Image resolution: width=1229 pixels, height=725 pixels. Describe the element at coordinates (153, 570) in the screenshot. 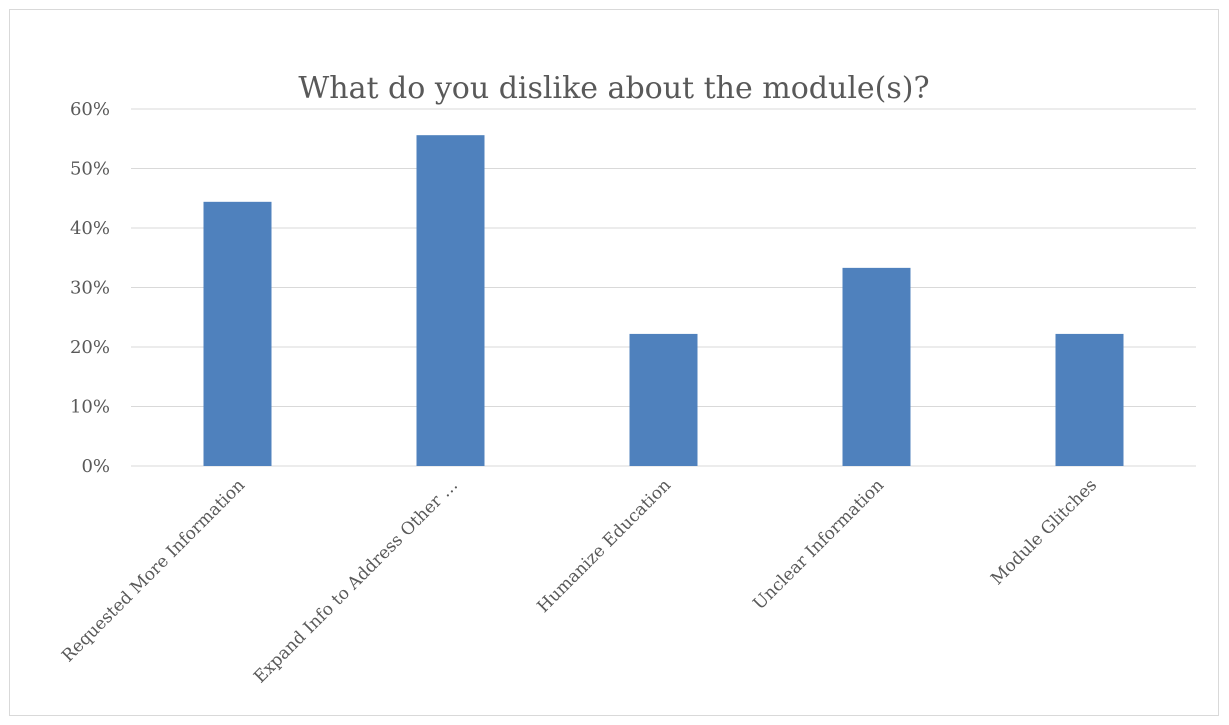

I see `x-category-label: Requested More Information` at that location.